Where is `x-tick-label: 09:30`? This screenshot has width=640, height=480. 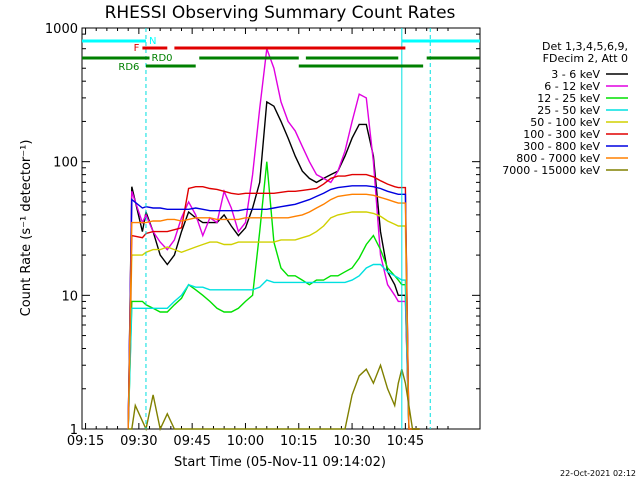
x-tick-label: 09:30 is located at coordinates (138, 441).